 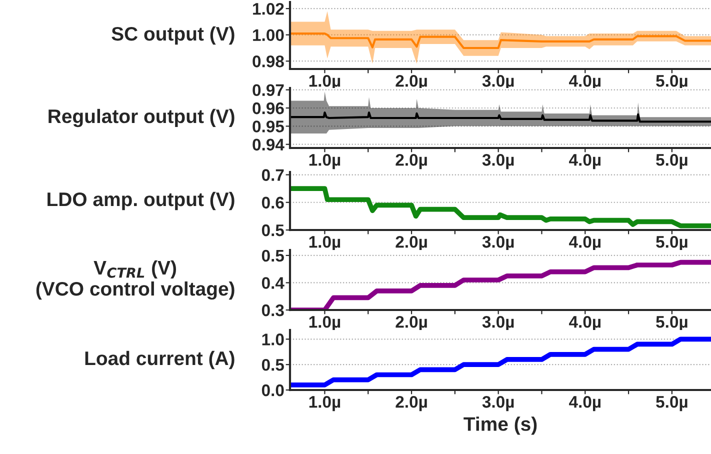 What do you see at coordinates (268, 108) in the screenshot?
I see `y-tick-label: 0.96` at bounding box center [268, 108].